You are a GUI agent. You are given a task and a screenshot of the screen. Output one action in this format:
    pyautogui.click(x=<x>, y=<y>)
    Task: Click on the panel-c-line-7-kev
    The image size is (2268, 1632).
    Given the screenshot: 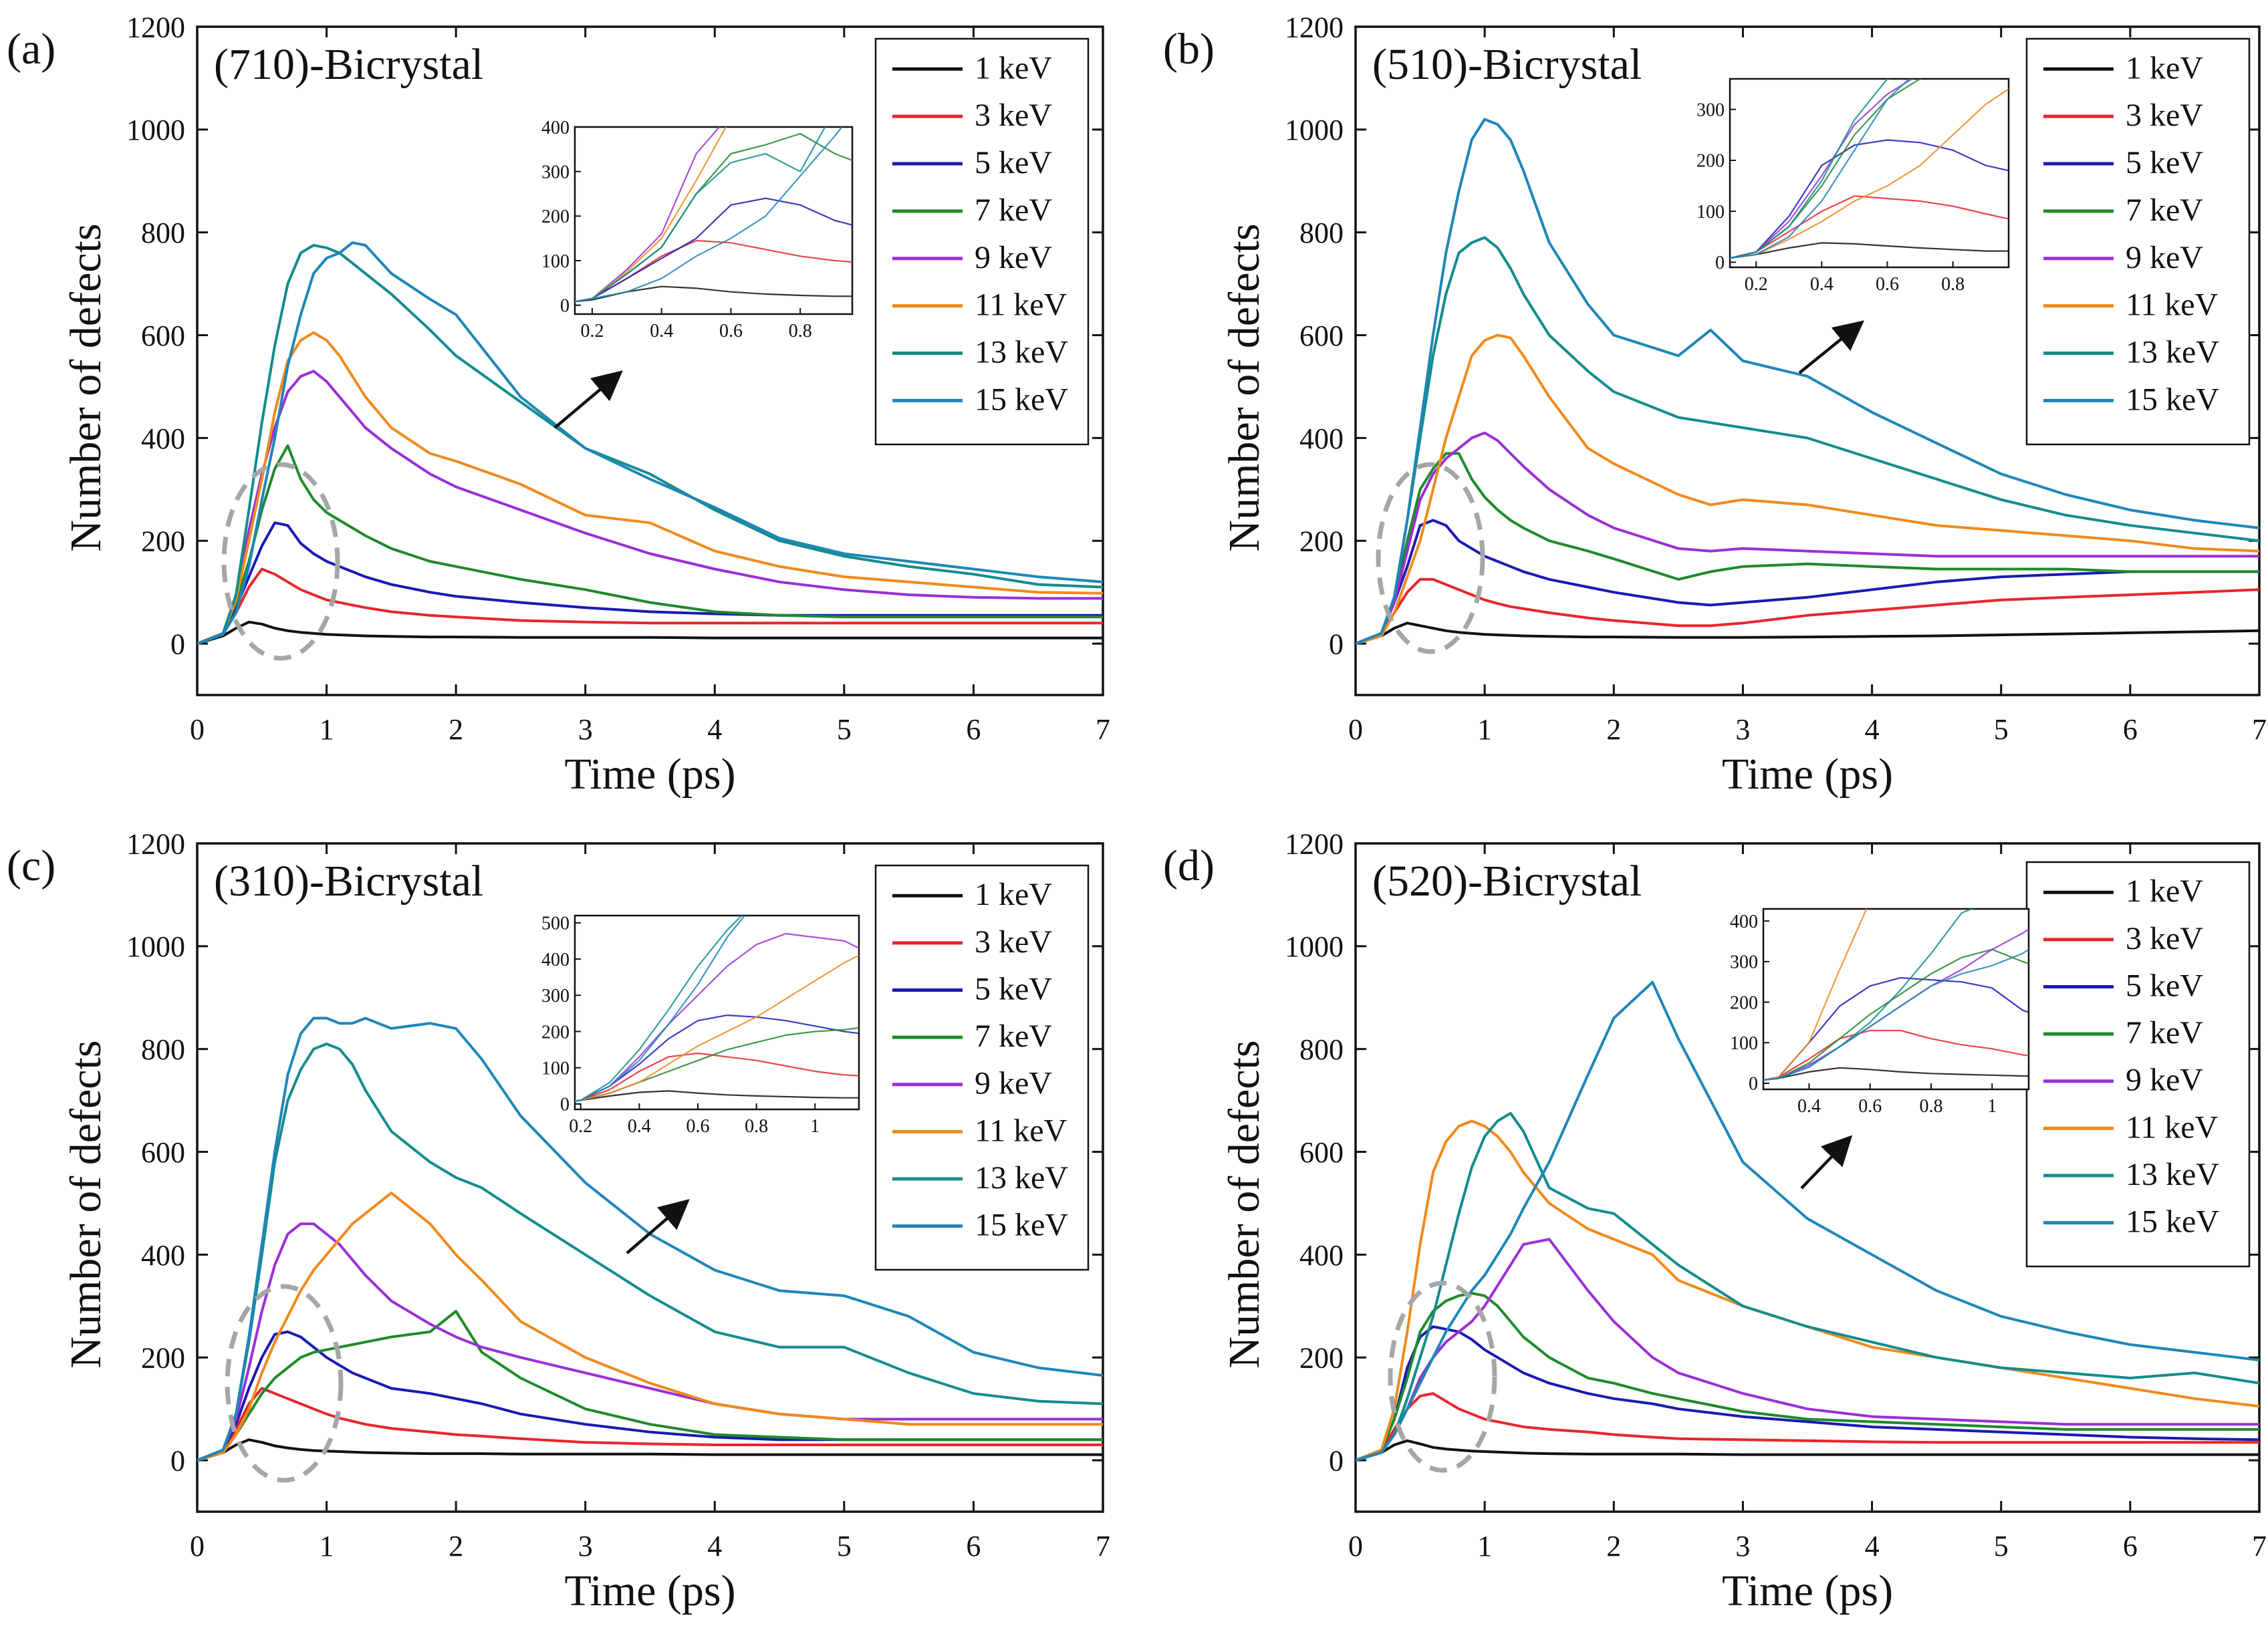 What is the action you would take?
    pyautogui.click(x=650, y=1386)
    